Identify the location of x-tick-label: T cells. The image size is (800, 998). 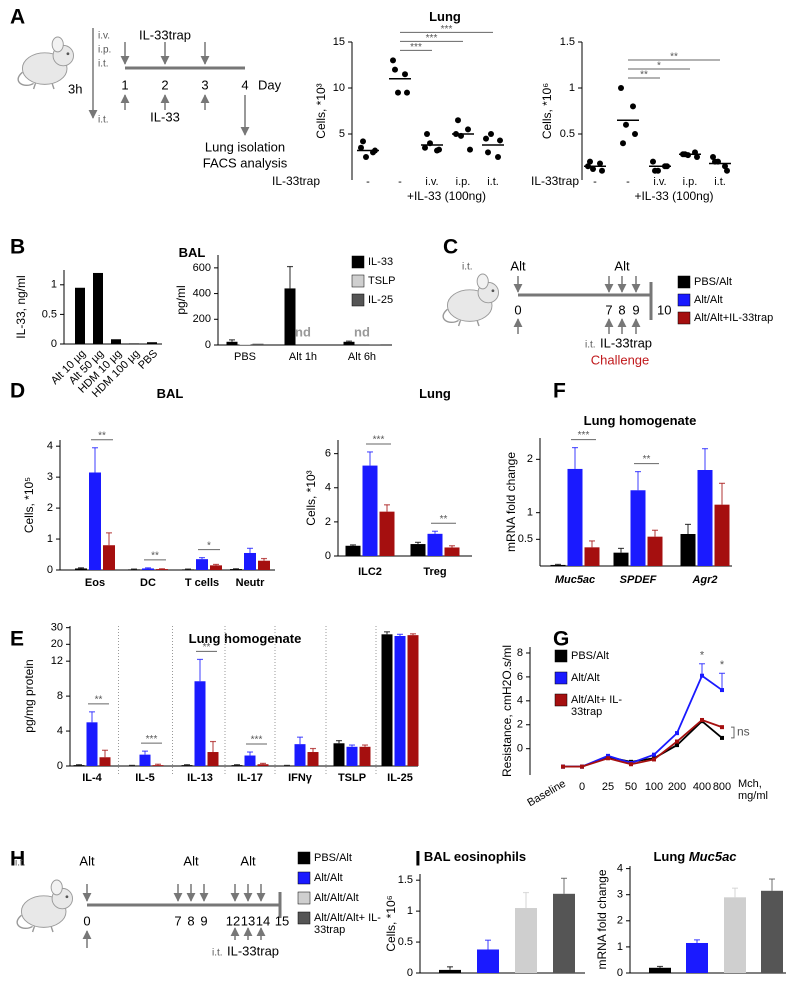
(202, 583).